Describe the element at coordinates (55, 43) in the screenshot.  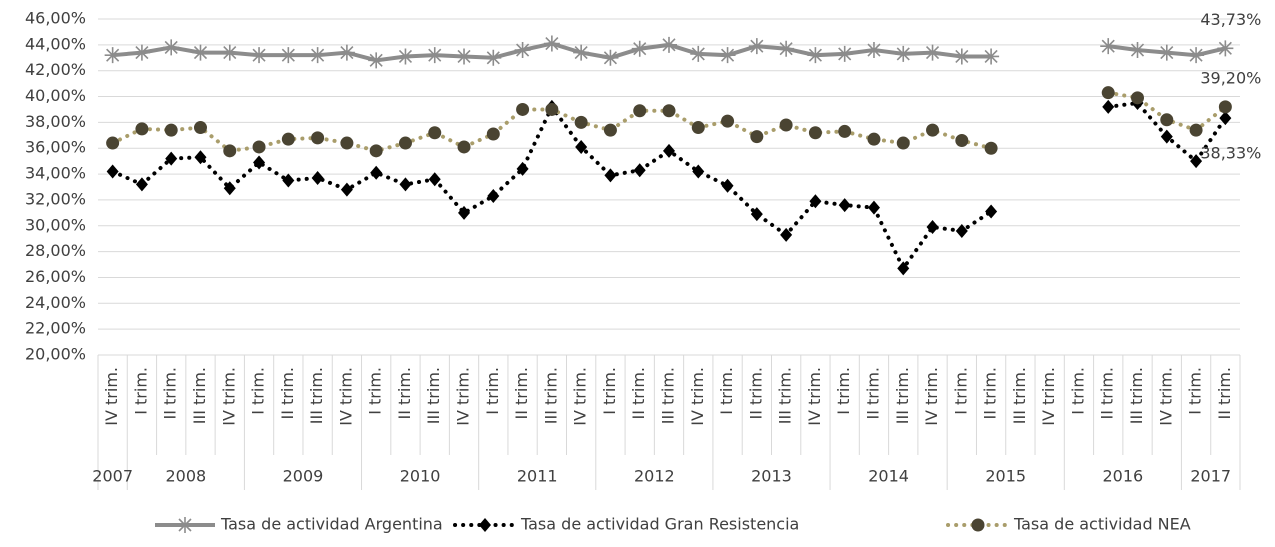
I see `y-tick-label: 44,00%` at that location.